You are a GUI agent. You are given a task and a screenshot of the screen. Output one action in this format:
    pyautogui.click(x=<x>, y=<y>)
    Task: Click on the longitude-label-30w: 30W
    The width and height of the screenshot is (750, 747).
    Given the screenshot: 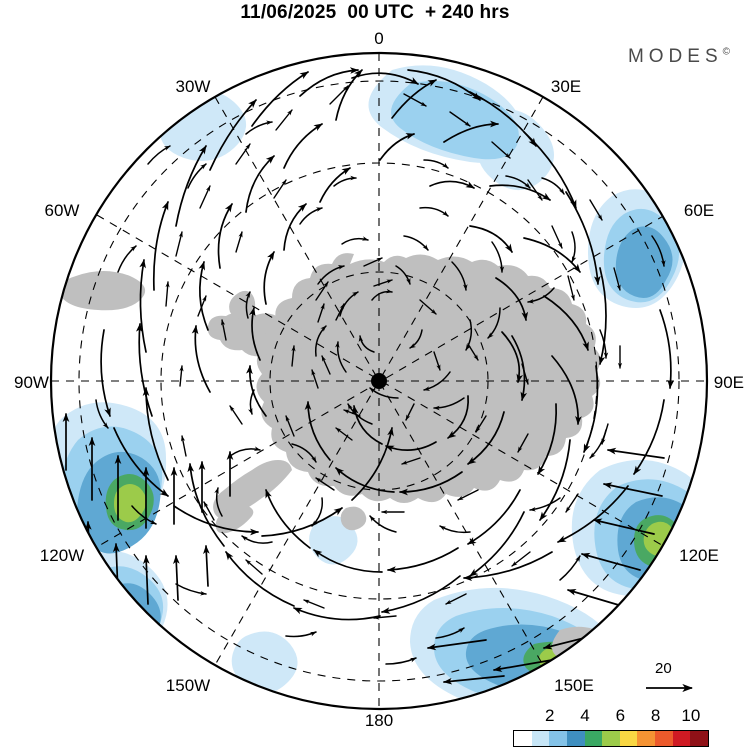 What is the action you would take?
    pyautogui.click(x=193, y=86)
    